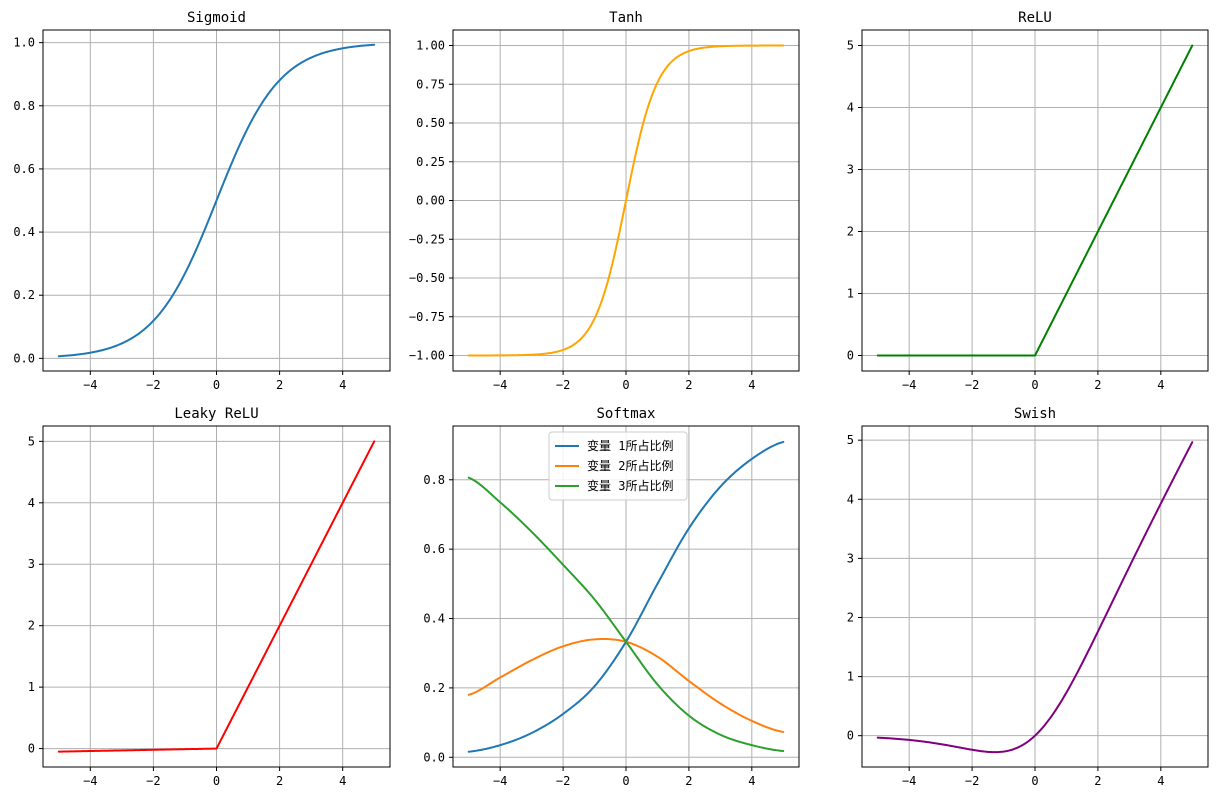  I want to click on y-tick-label: 0.00, so click(430, 201).